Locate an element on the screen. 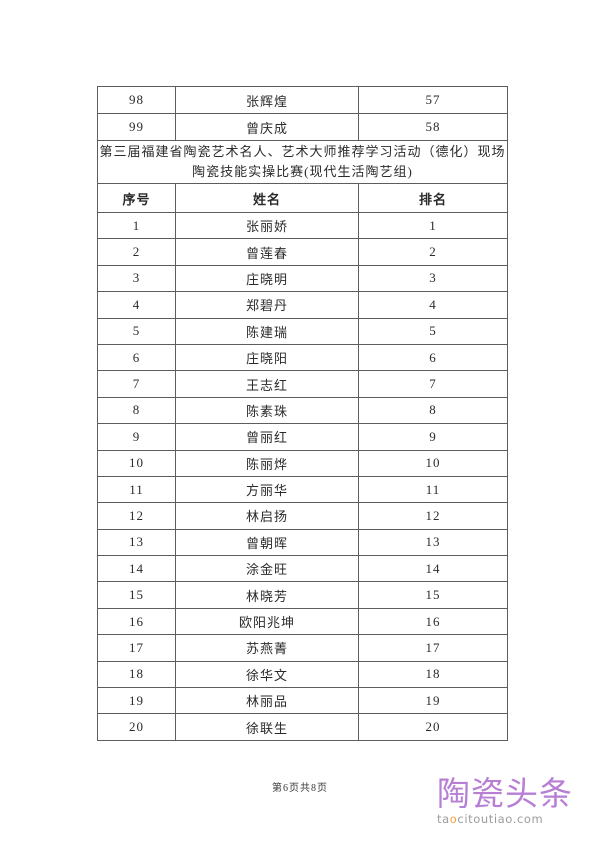  cell-rank: 57 is located at coordinates (433, 100).